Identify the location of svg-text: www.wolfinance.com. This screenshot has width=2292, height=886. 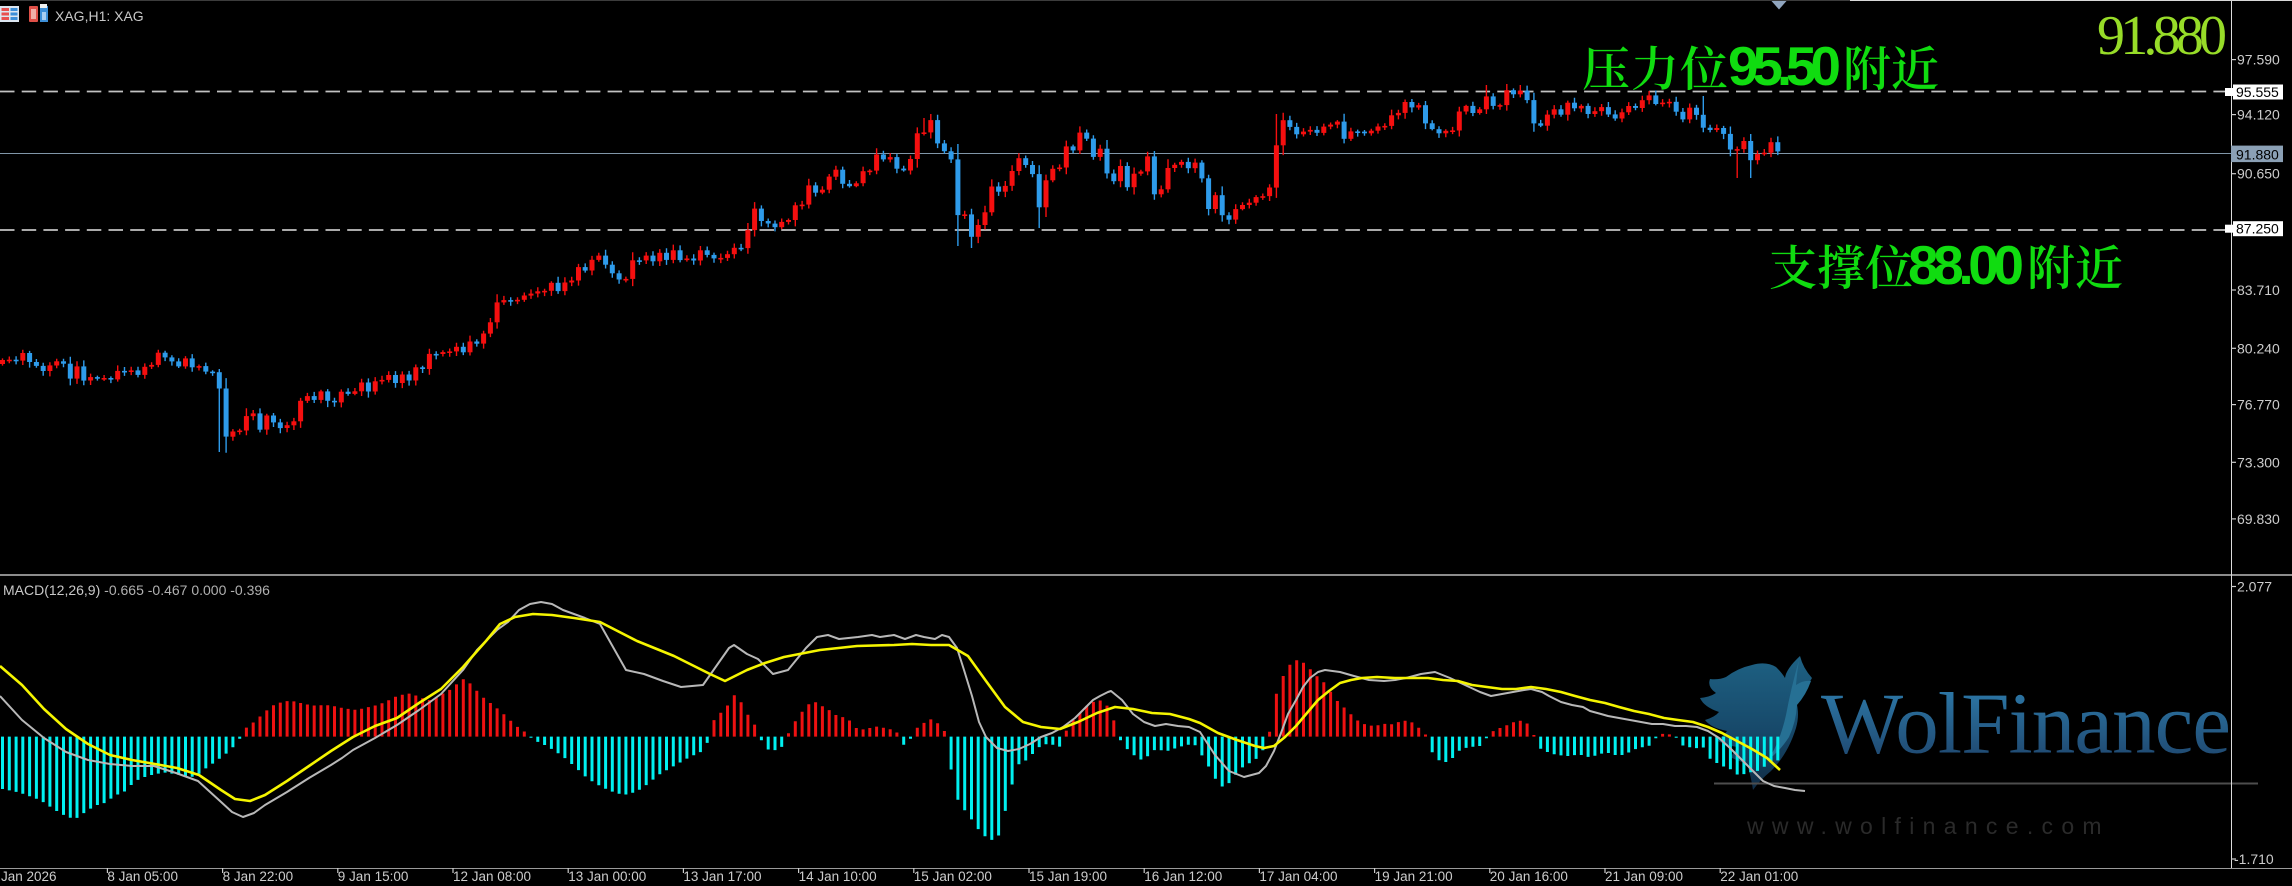
(1928, 826).